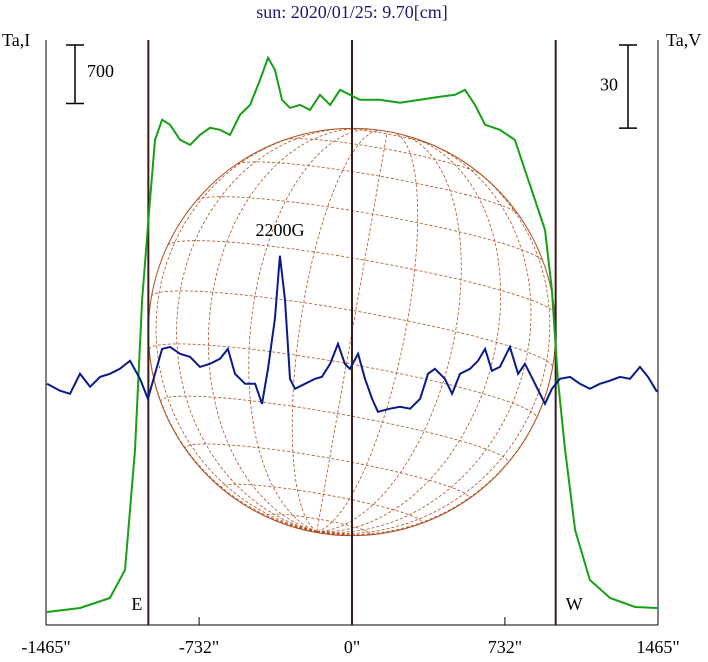 Image resolution: width=708 pixels, height=662 pixels. What do you see at coordinates (16, 40) in the screenshot?
I see `y-axis-label: Ta,I` at bounding box center [16, 40].